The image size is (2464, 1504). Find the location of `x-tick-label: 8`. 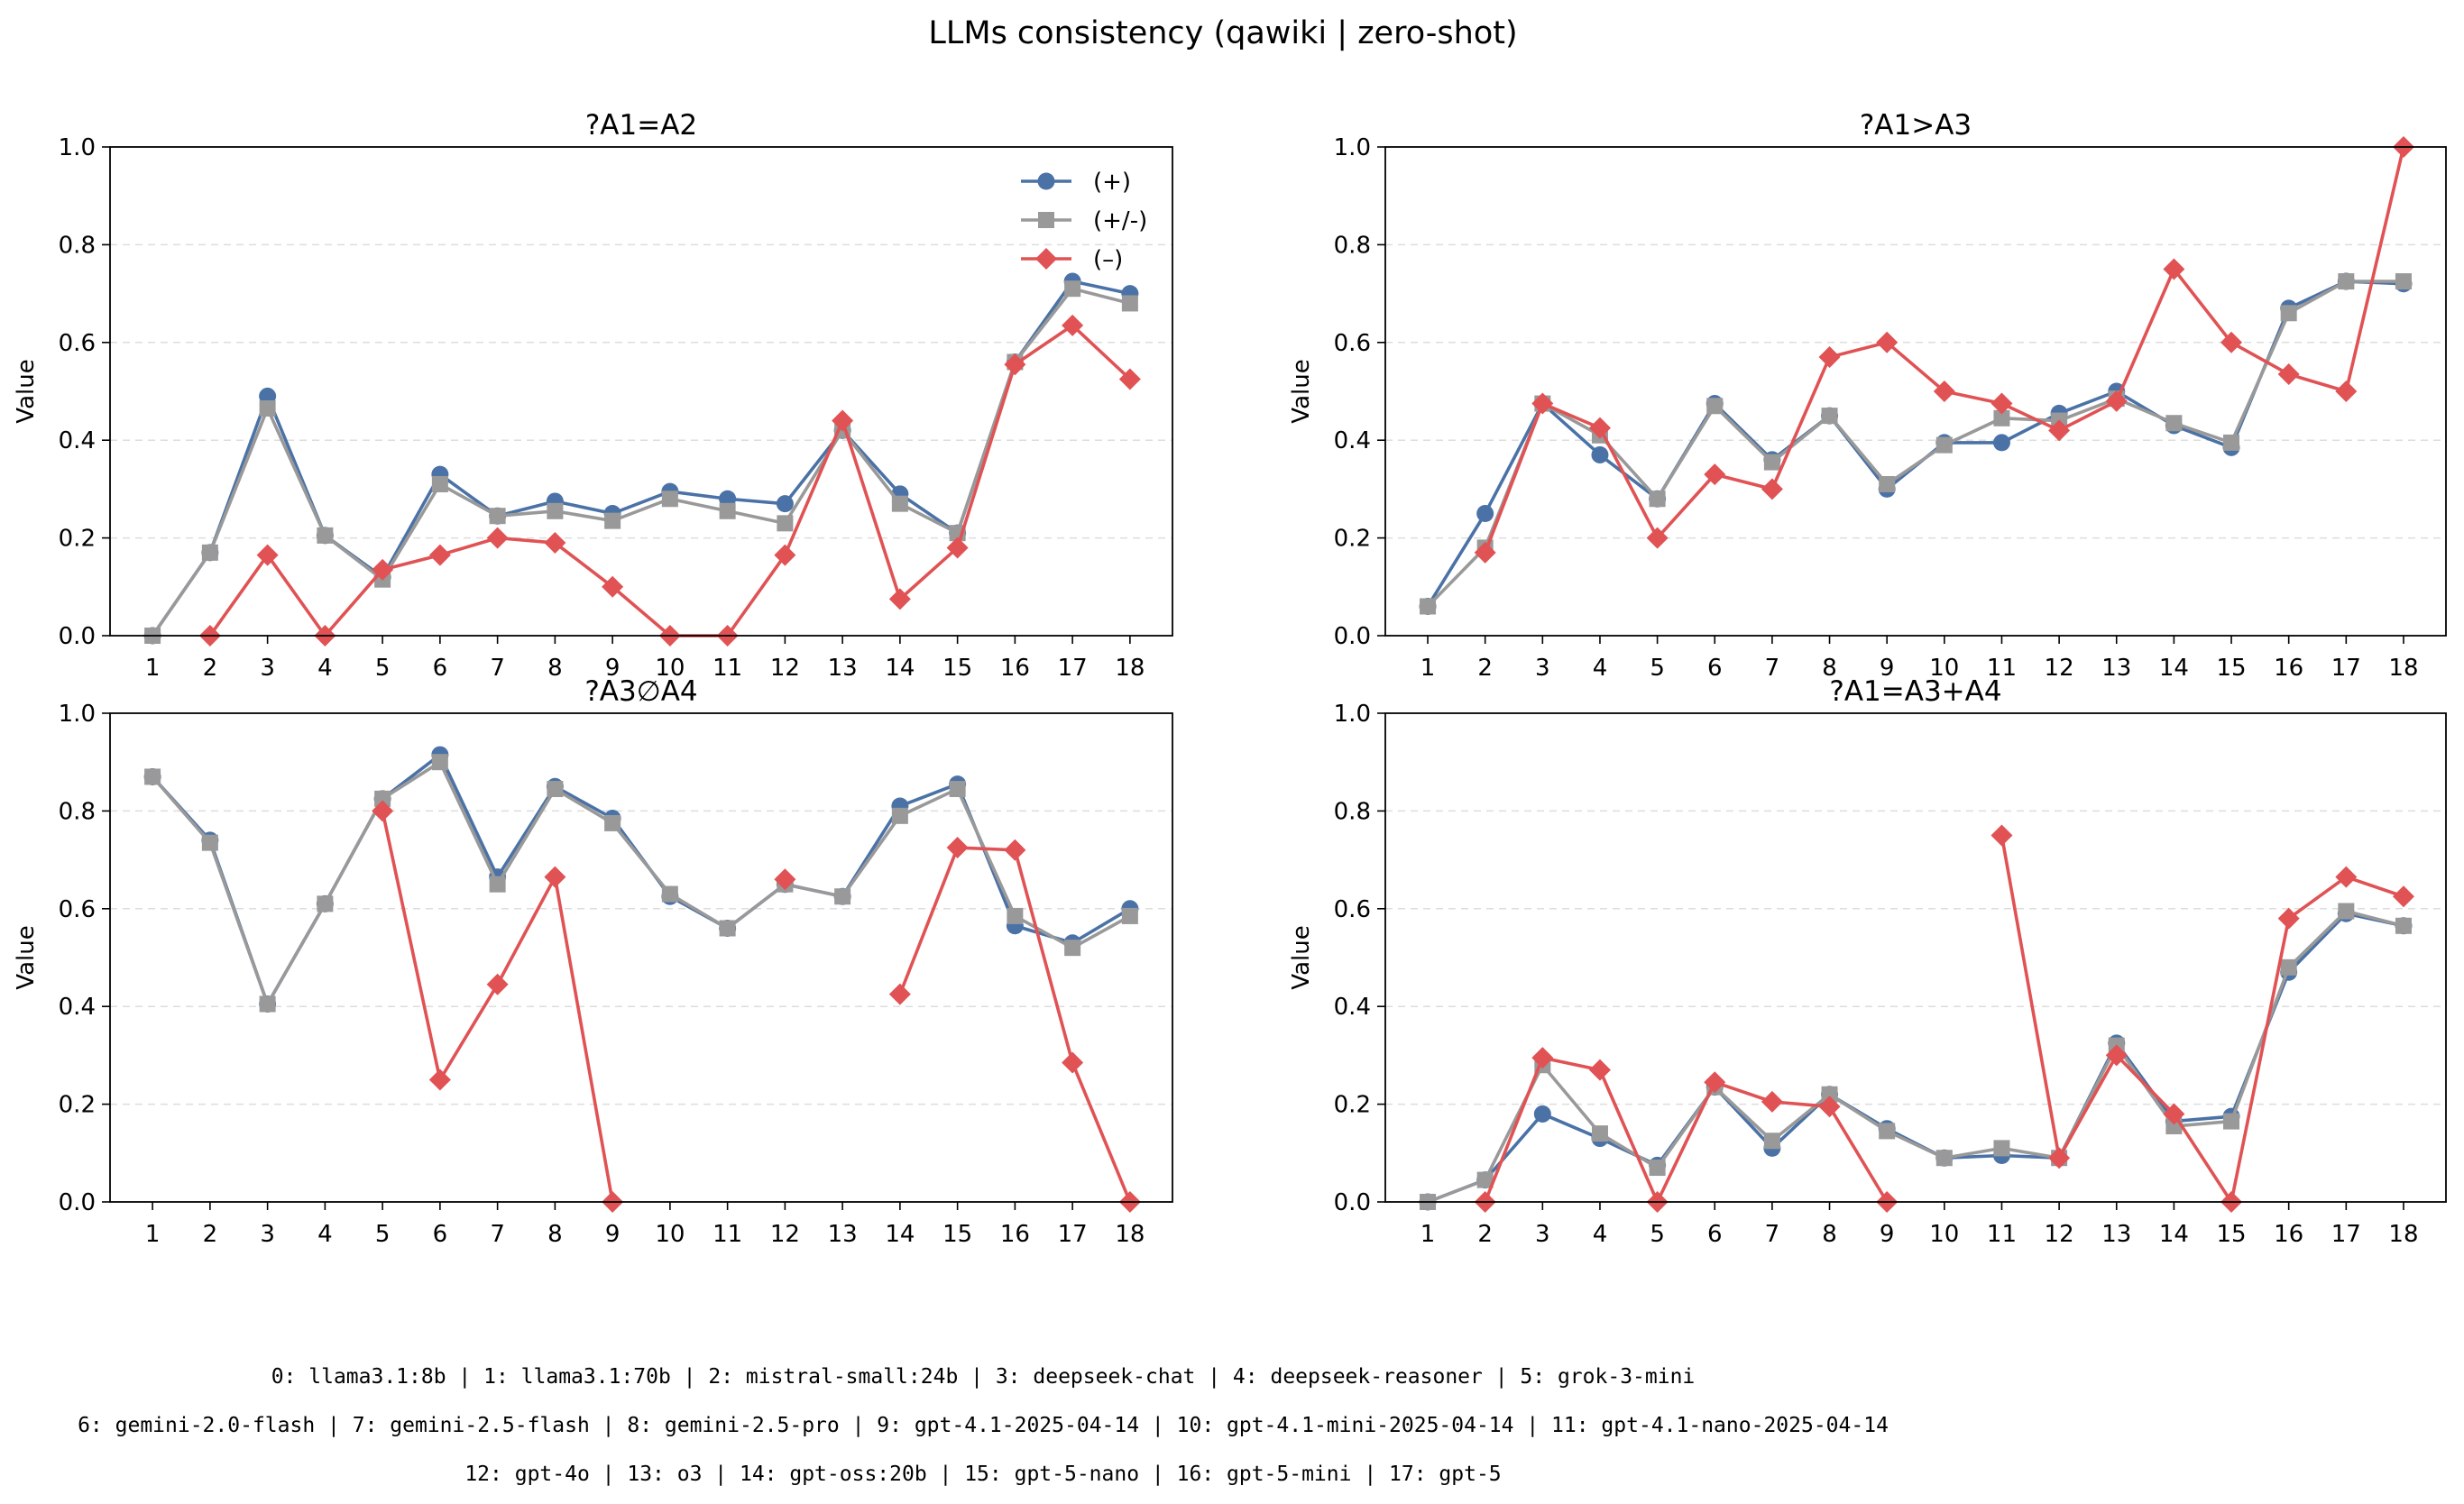

x-tick-label: 8 is located at coordinates (1830, 668).